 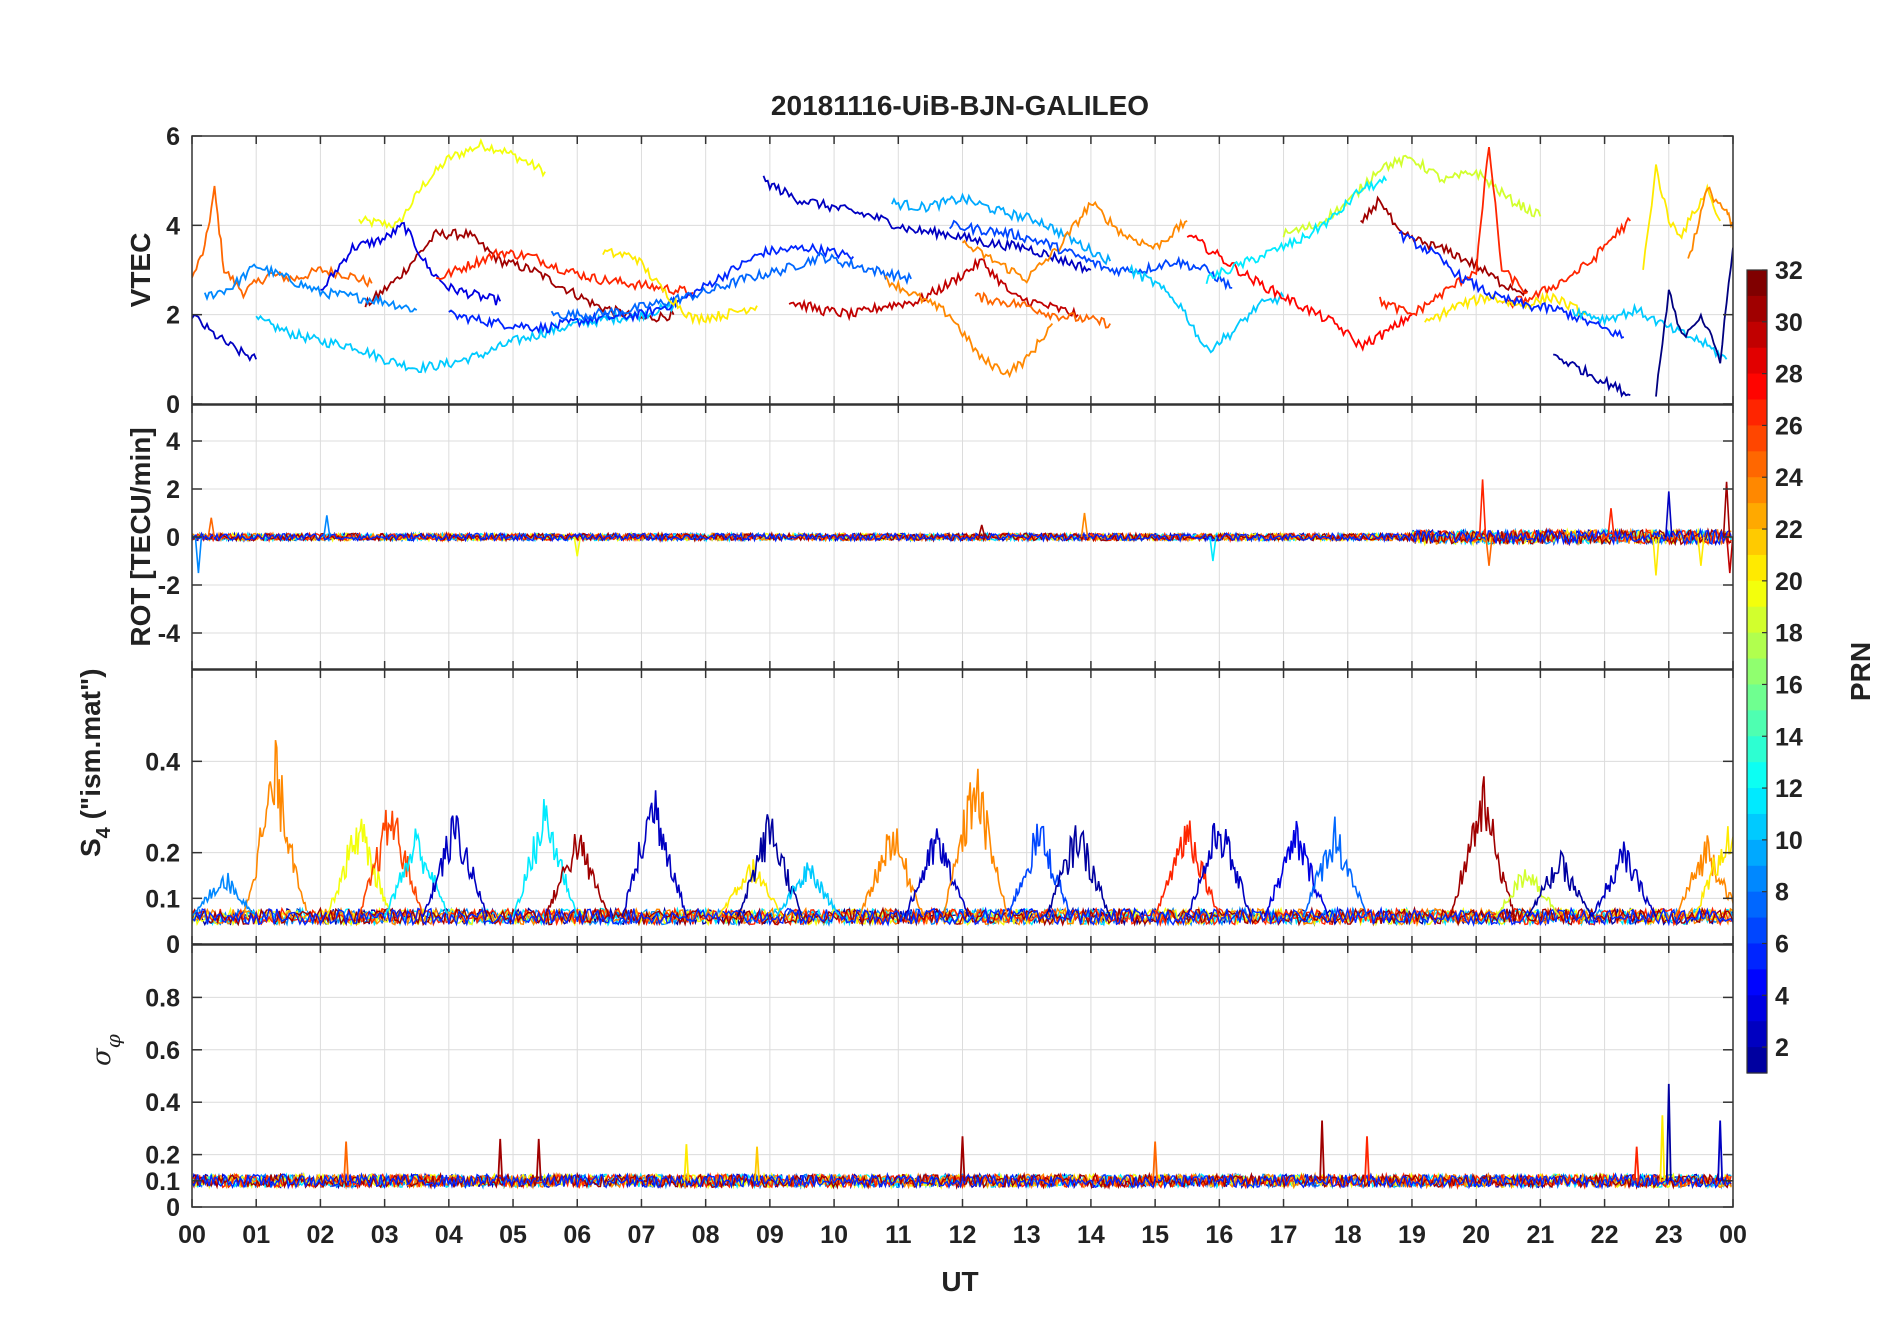 I want to click on y-axis-label-rest: ("ism.mat"), so click(x=90, y=747).